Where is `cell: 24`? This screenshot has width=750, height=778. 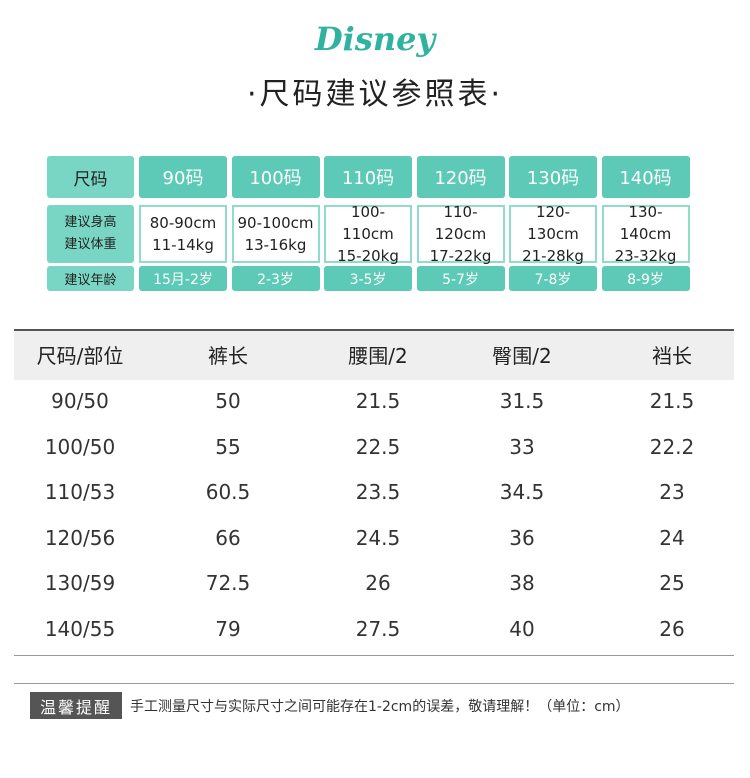 cell: 24 is located at coordinates (672, 537).